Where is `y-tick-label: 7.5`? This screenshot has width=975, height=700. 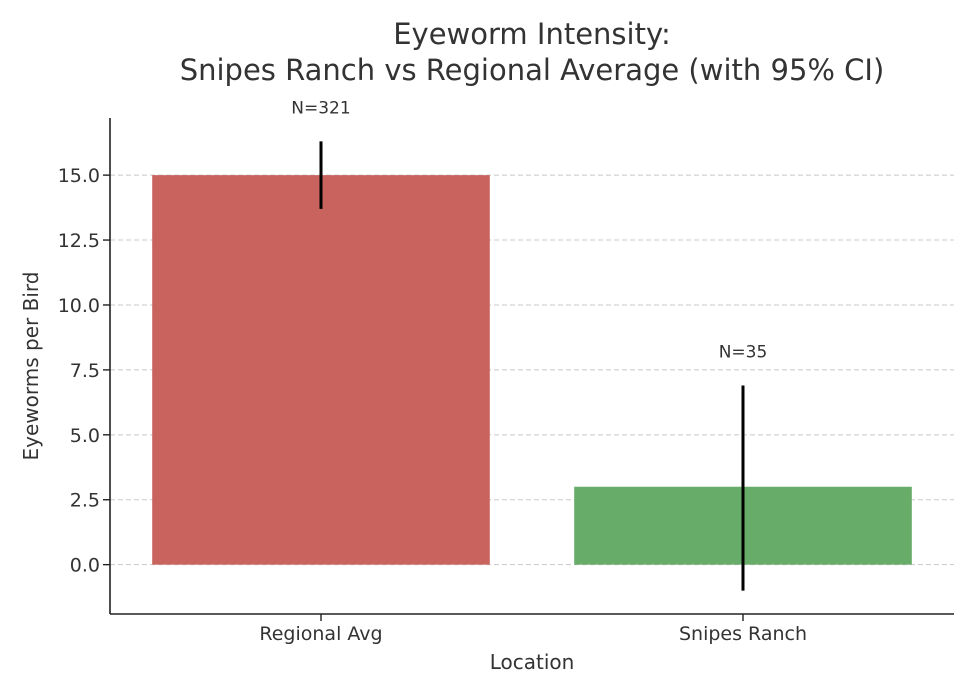
y-tick-label: 7.5 is located at coordinates (85, 371).